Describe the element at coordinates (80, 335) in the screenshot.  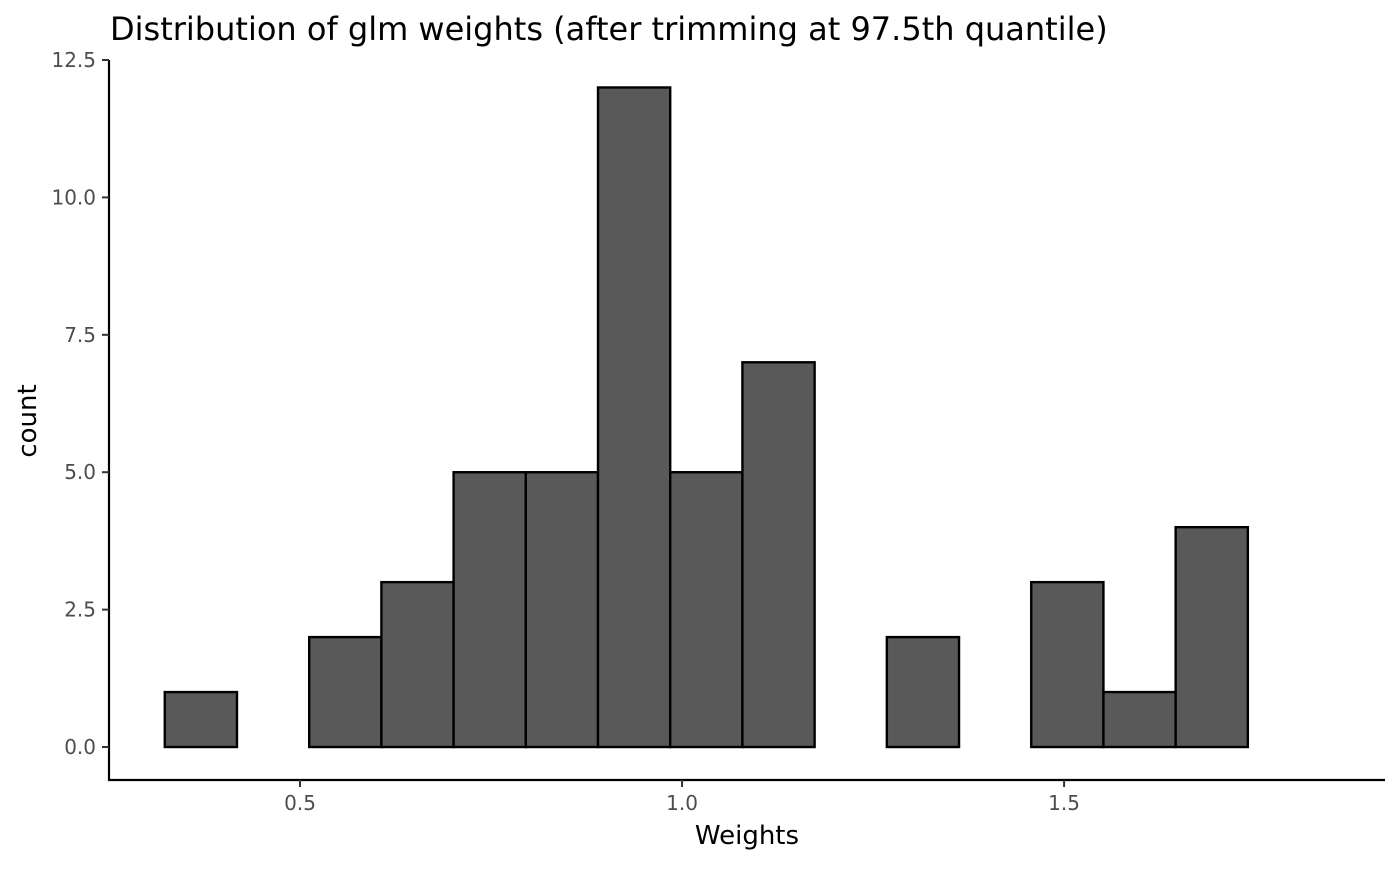
I see `y-tick-label: 7.5` at that location.